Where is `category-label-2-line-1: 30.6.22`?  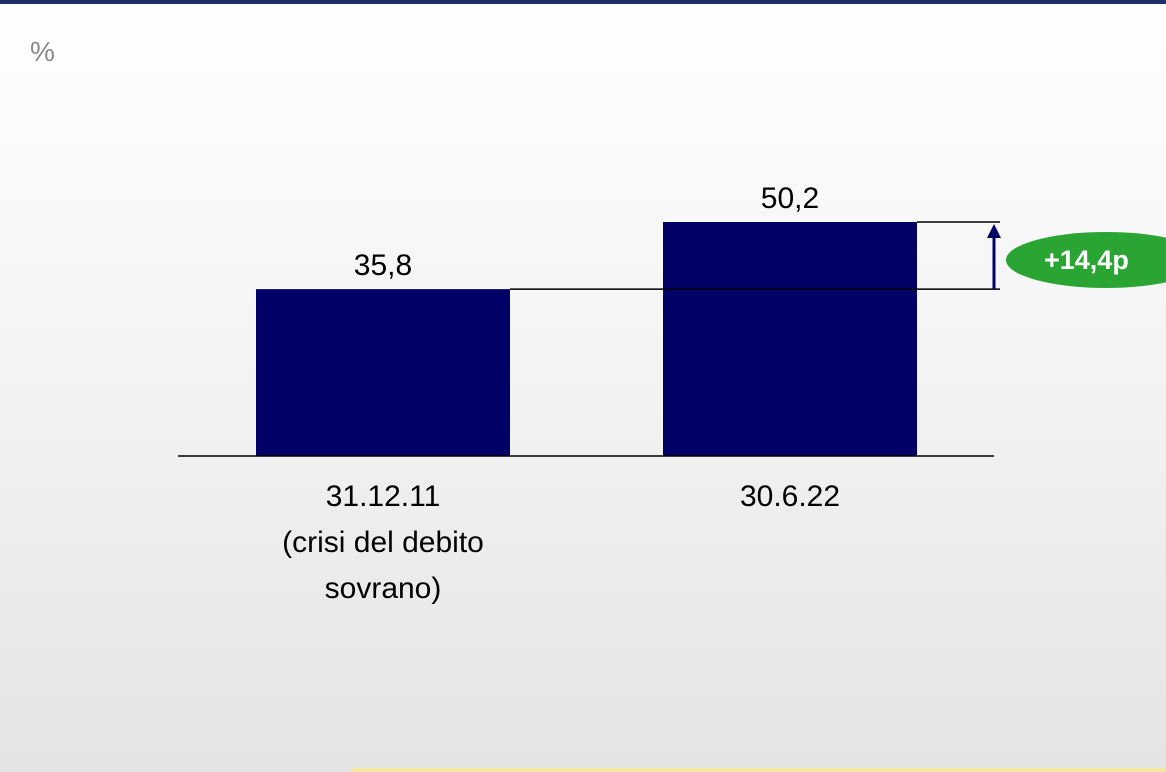
category-label-2-line-1: 30.6.22 is located at coordinates (790, 496).